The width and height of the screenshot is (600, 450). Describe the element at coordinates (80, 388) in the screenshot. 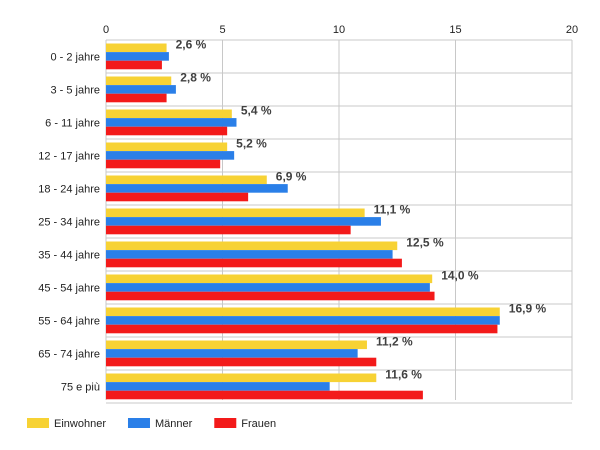

I see `category-label: 75 e più` at that location.